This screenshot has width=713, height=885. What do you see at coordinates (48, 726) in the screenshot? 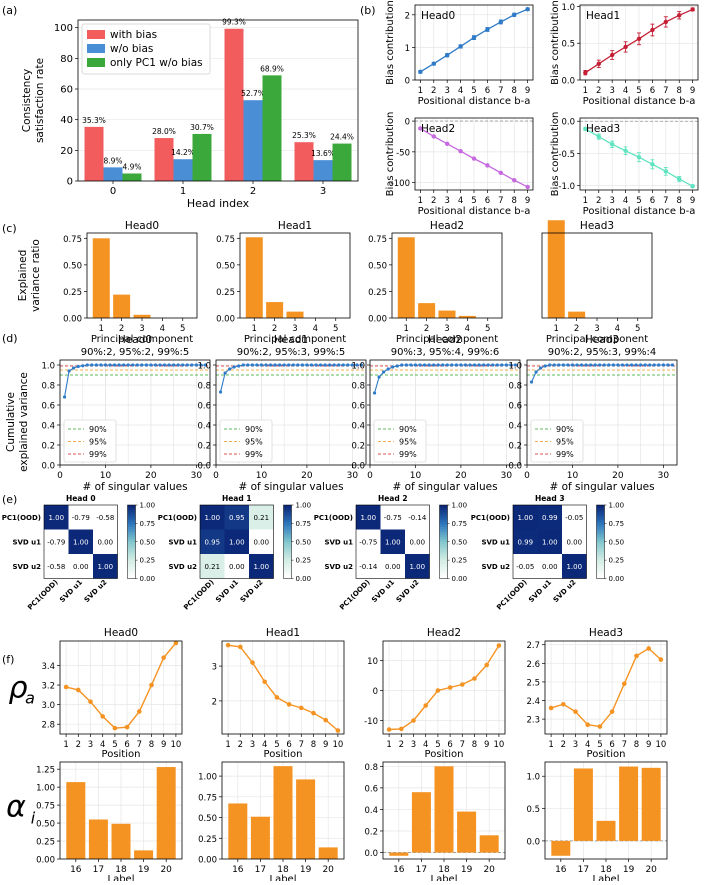
I see `y-tick-label: 2.8` at bounding box center [48, 726].